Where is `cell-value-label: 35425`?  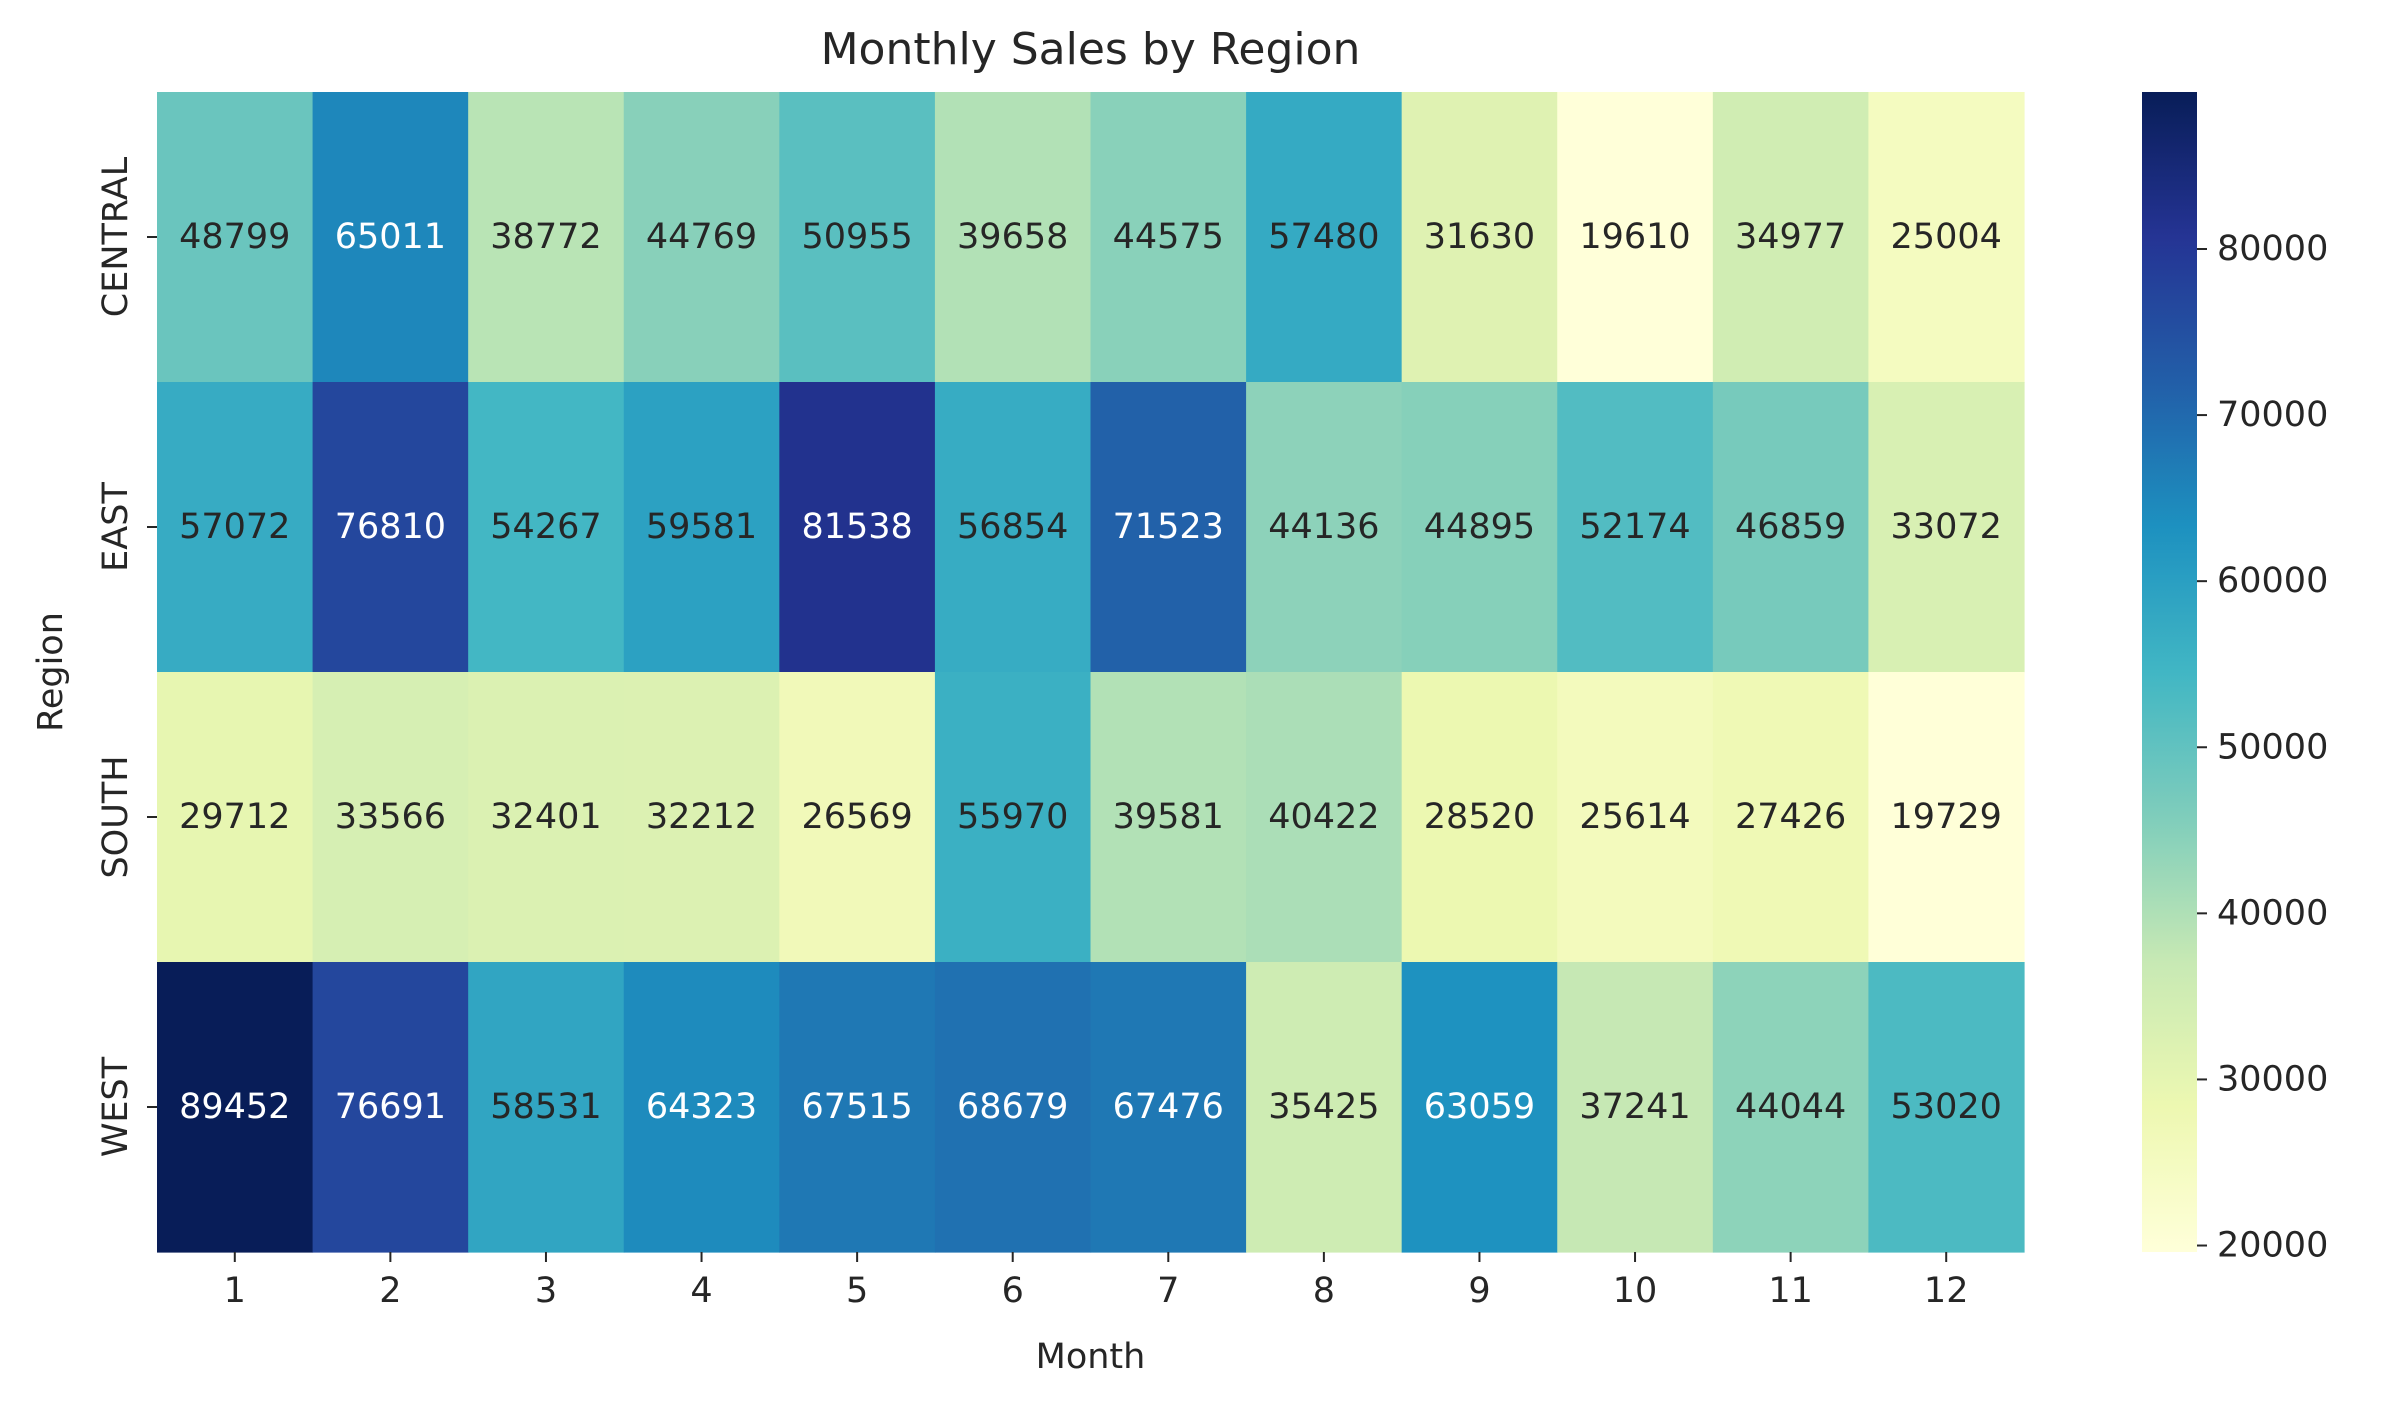
cell-value-label: 35425 is located at coordinates (1323, 1107).